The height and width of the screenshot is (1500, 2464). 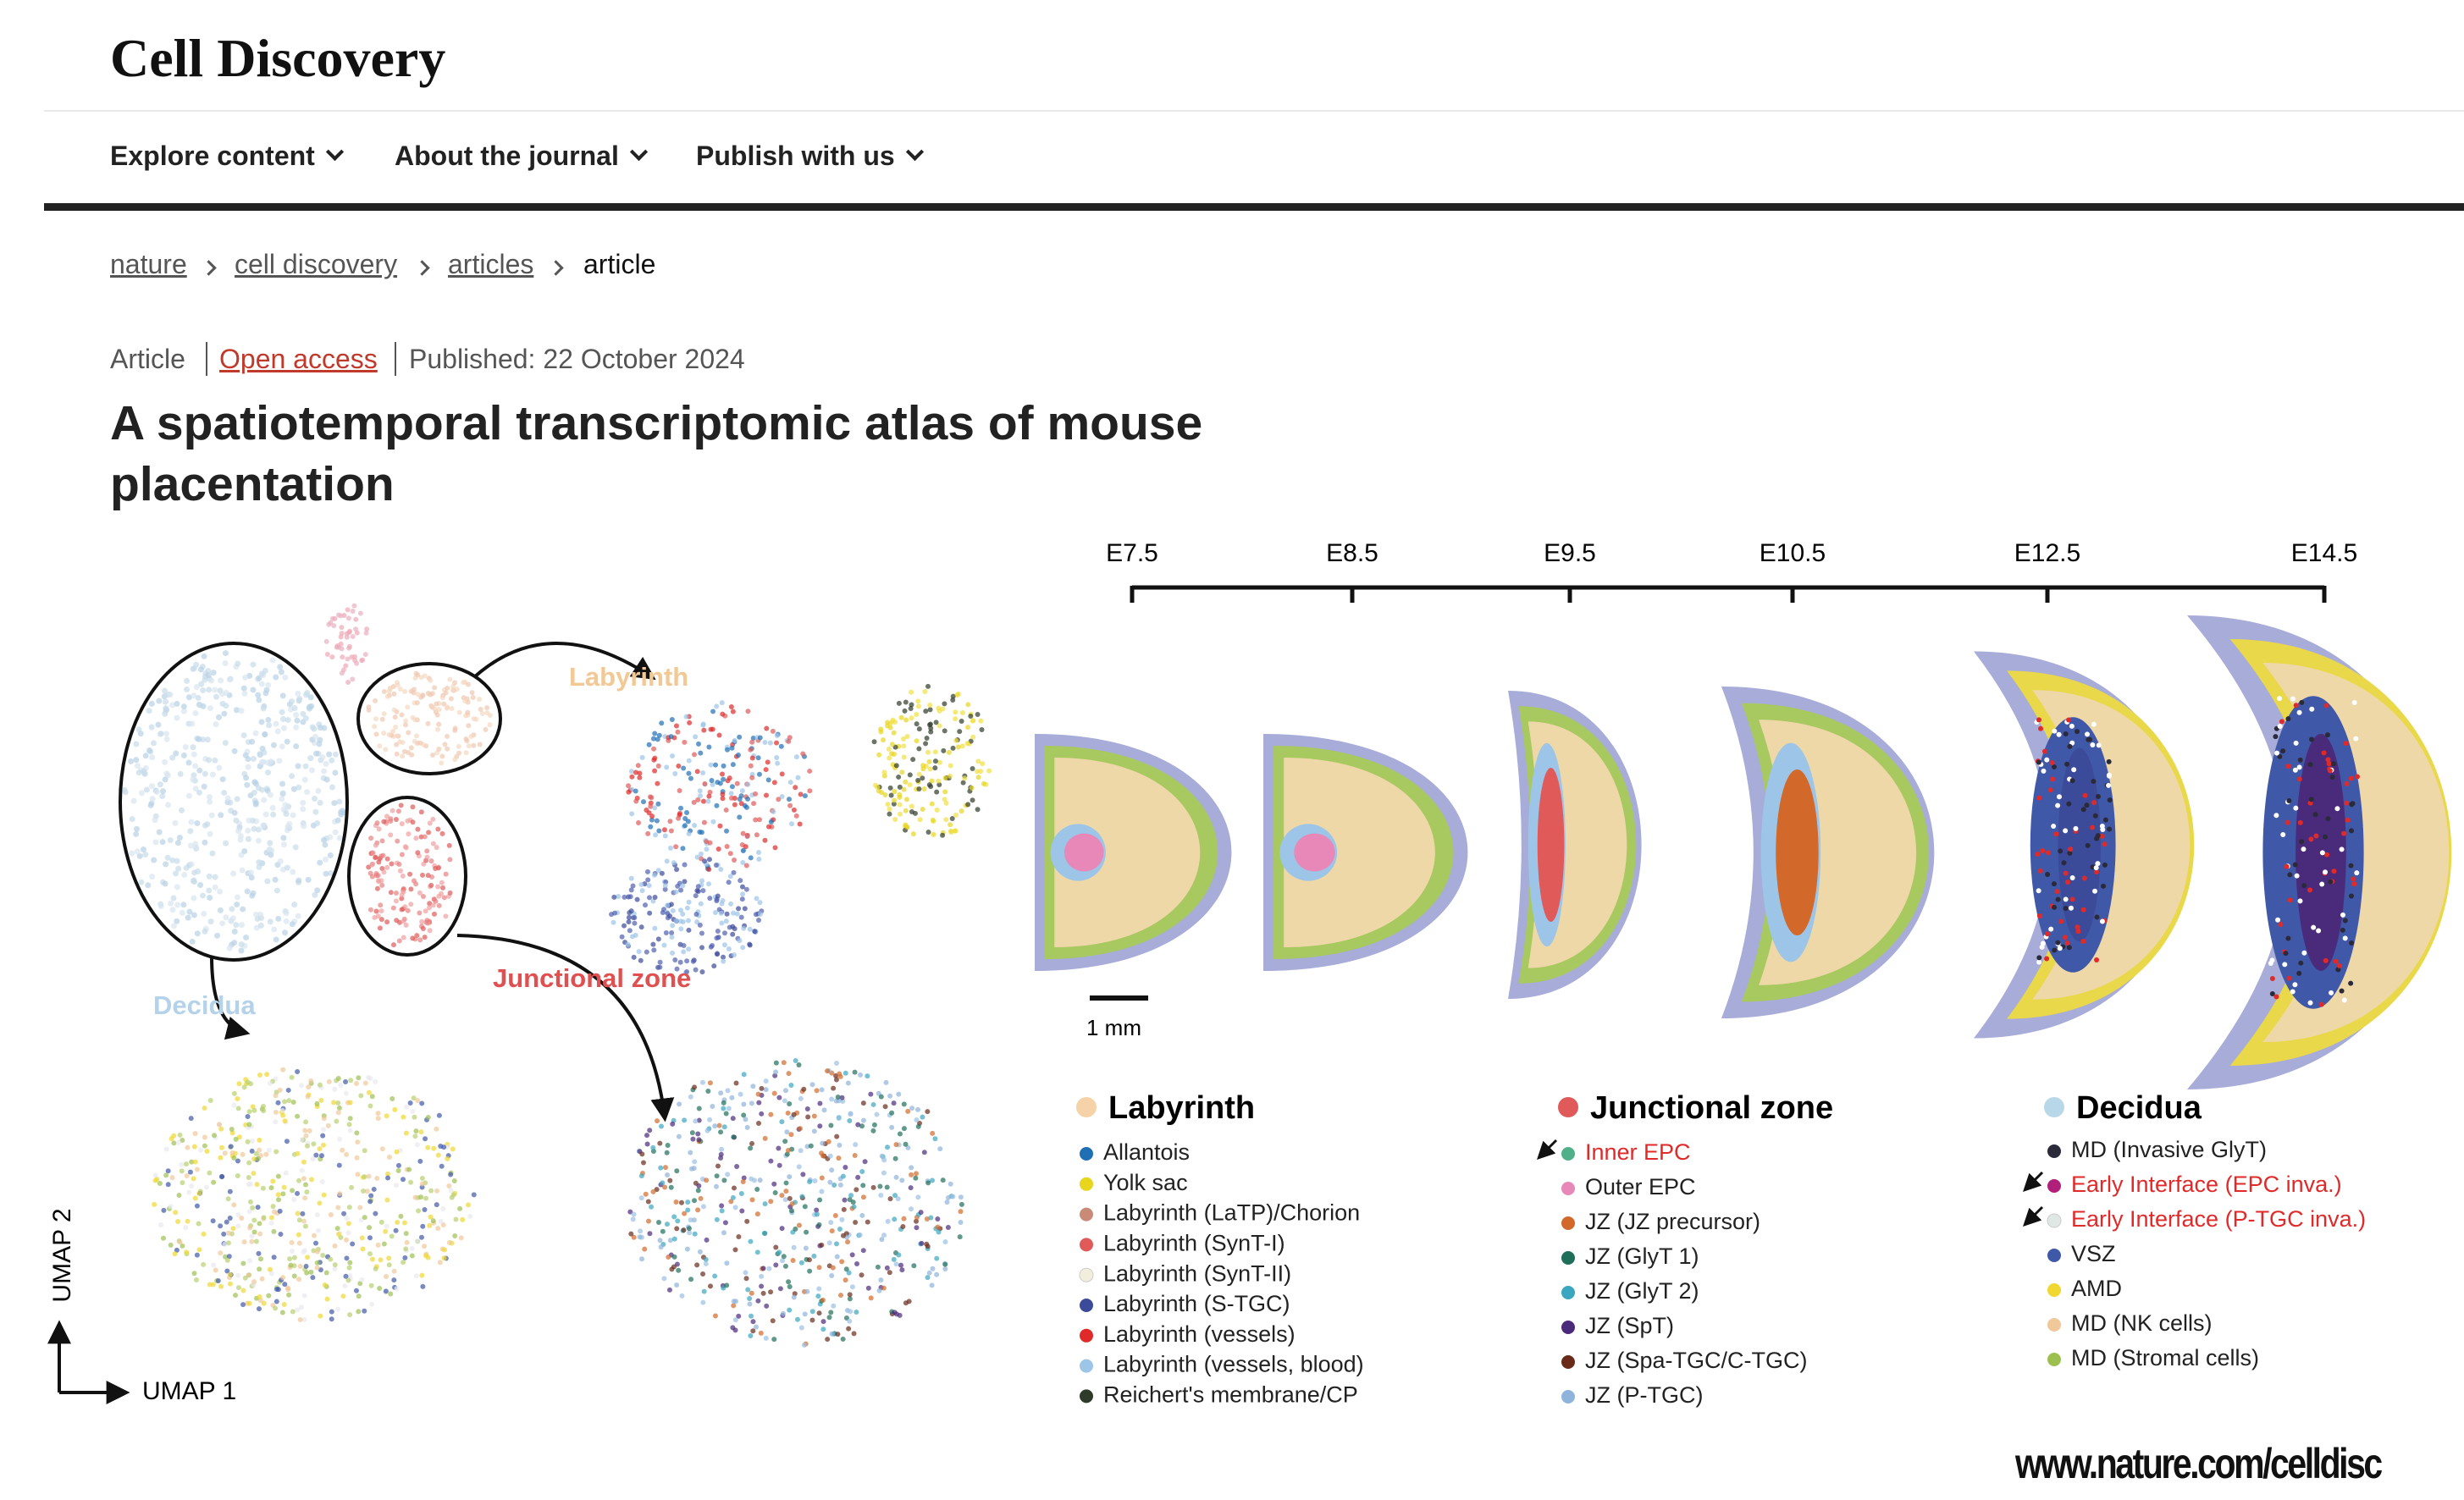 I want to click on nav-label: Explore content, so click(x=212, y=156).